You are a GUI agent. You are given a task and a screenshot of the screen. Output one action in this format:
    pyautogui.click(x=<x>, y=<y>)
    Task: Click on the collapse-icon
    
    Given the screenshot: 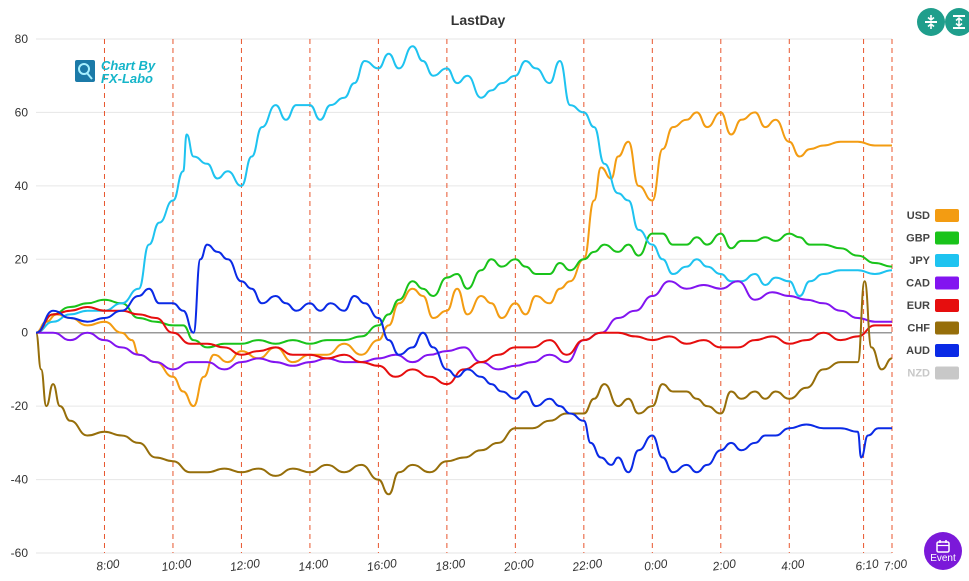 What is the action you would take?
    pyautogui.click(x=959, y=22)
    